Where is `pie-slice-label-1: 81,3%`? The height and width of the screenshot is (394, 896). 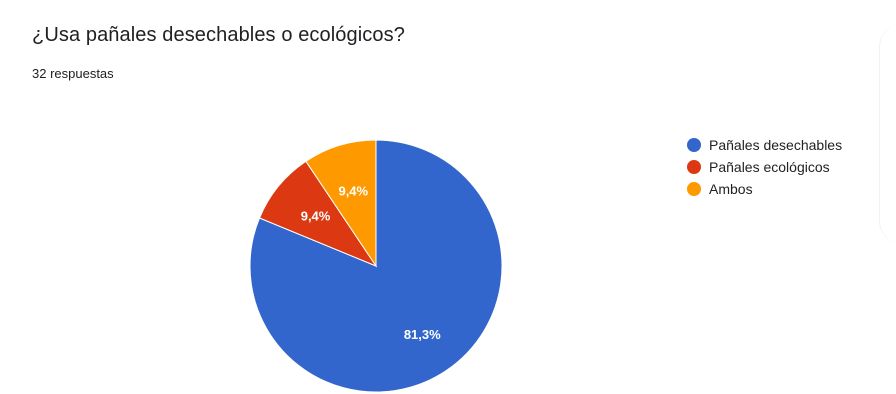 pie-slice-label-1: 81,3% is located at coordinates (422, 334).